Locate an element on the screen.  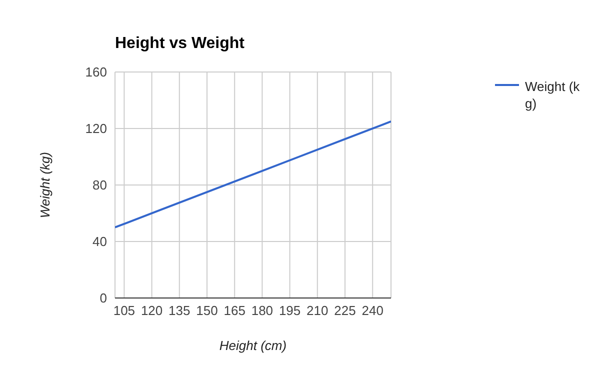
x-tick-label: 180 is located at coordinates (262, 310).